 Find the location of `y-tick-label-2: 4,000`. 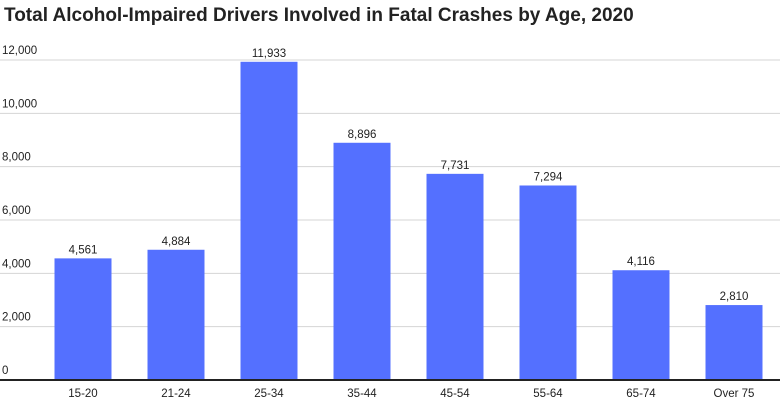

y-tick-label-2: 4,000 is located at coordinates (16, 264).